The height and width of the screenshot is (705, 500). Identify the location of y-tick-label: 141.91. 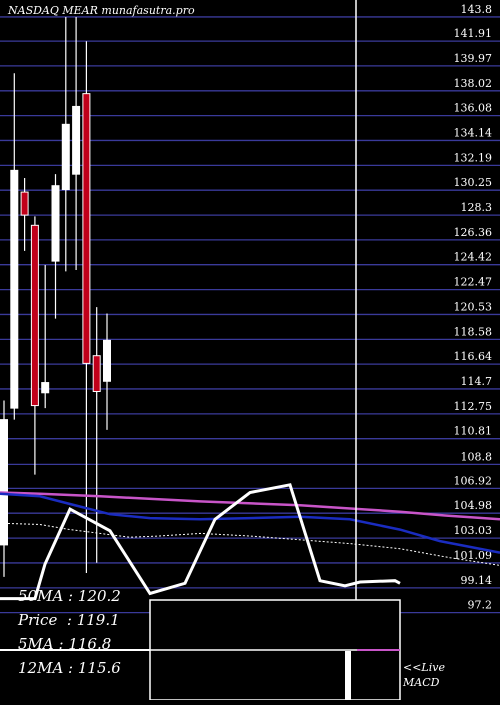
(473, 33).